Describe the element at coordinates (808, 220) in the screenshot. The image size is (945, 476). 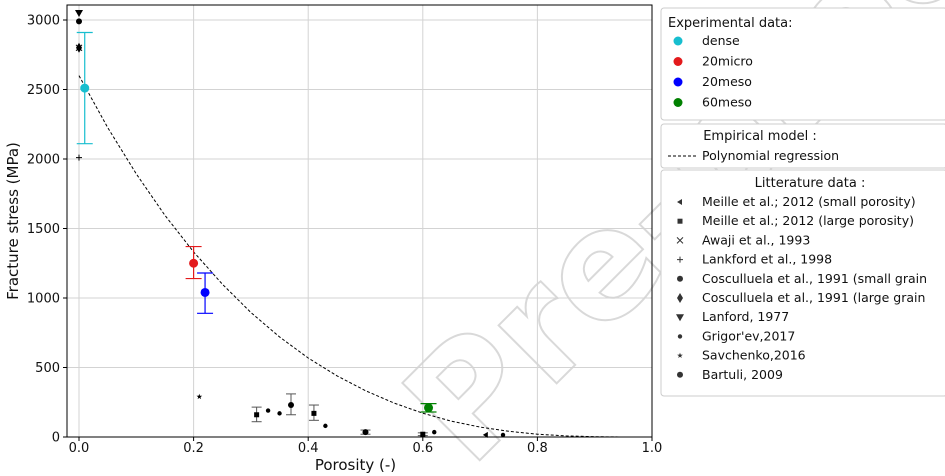
I see `legend-label-literature: Meille et al.; 2012 (large porosity)` at that location.